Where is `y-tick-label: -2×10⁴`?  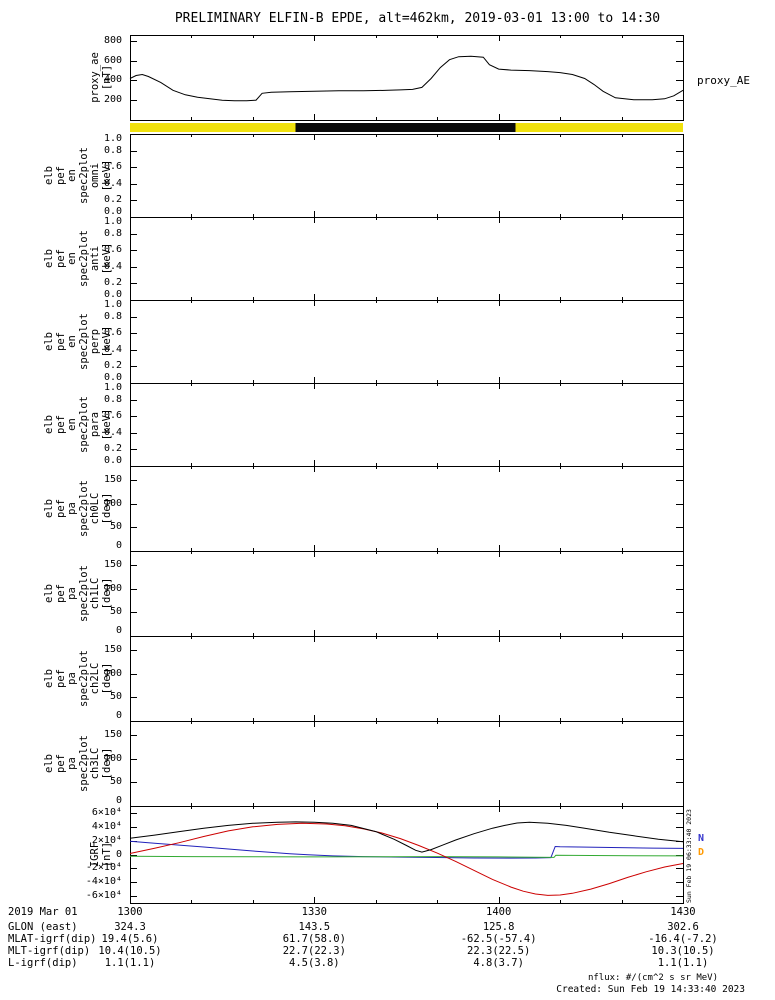 y-tick-label: -2×10⁴ is located at coordinates (103, 868).